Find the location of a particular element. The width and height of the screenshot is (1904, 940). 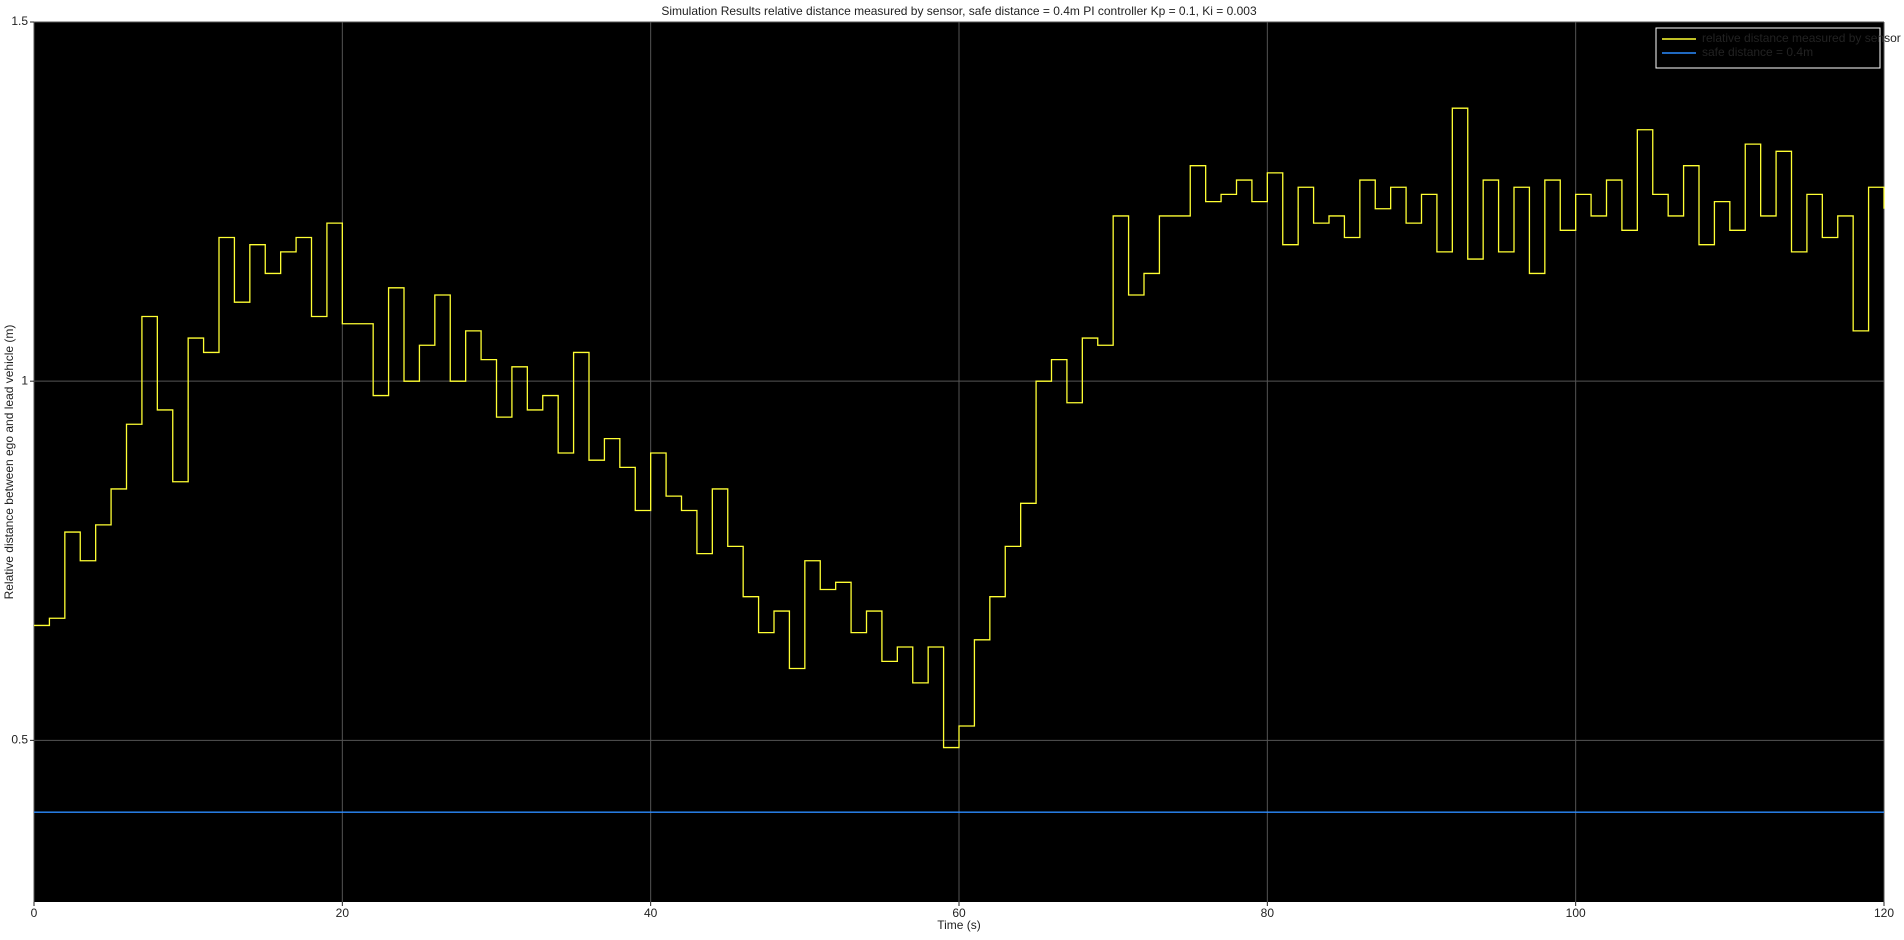

x-tick-label: 80 is located at coordinates (1268, 913).